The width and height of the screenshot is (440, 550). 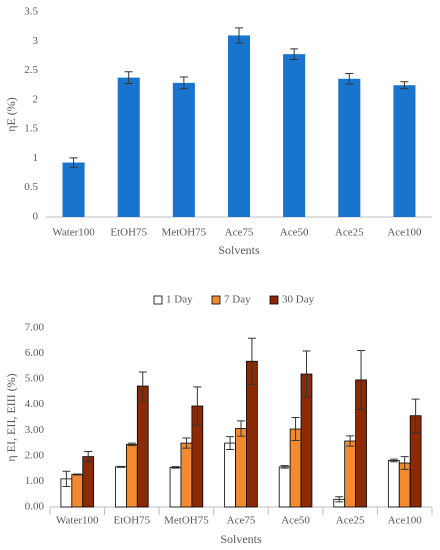 What do you see at coordinates (31, 129) in the screenshot?
I see `y-tick-label: 1.5` at bounding box center [31, 129].